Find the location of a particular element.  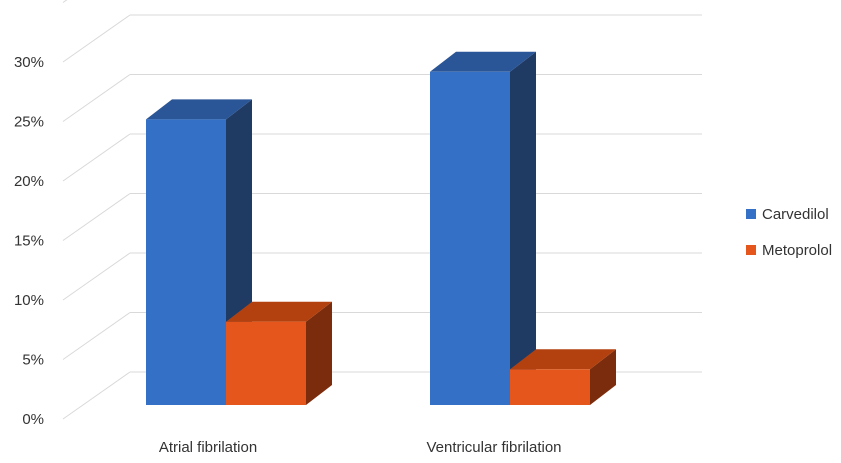

y-tick-label: 0% is located at coordinates (33, 419).